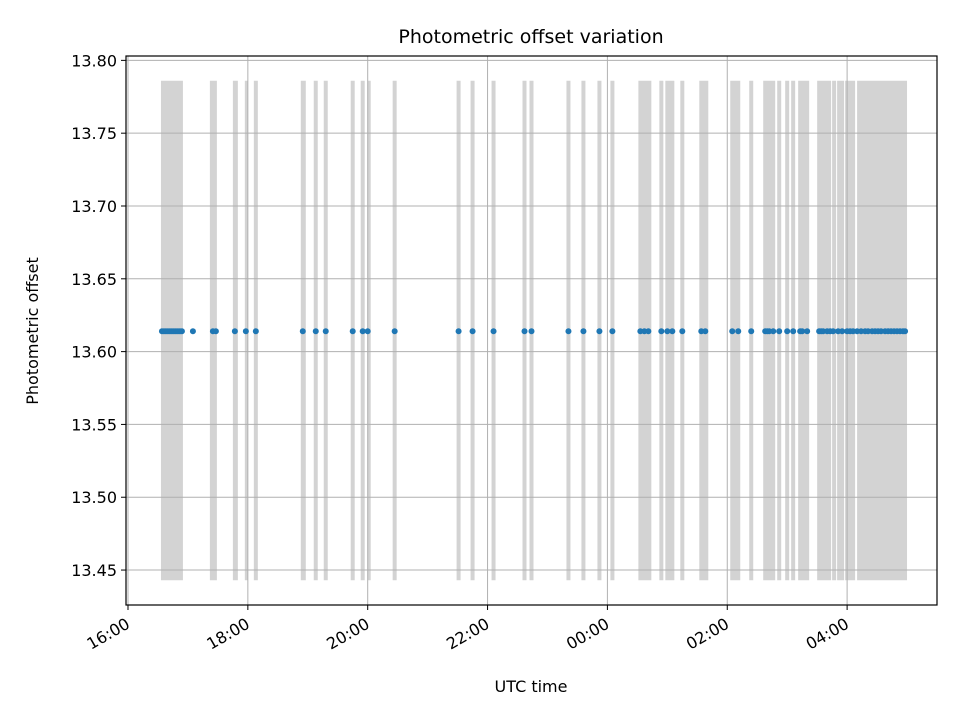 This screenshot has height=720, width=960. What do you see at coordinates (530, 37) in the screenshot?
I see `chart-title: Photometric offset variation` at bounding box center [530, 37].